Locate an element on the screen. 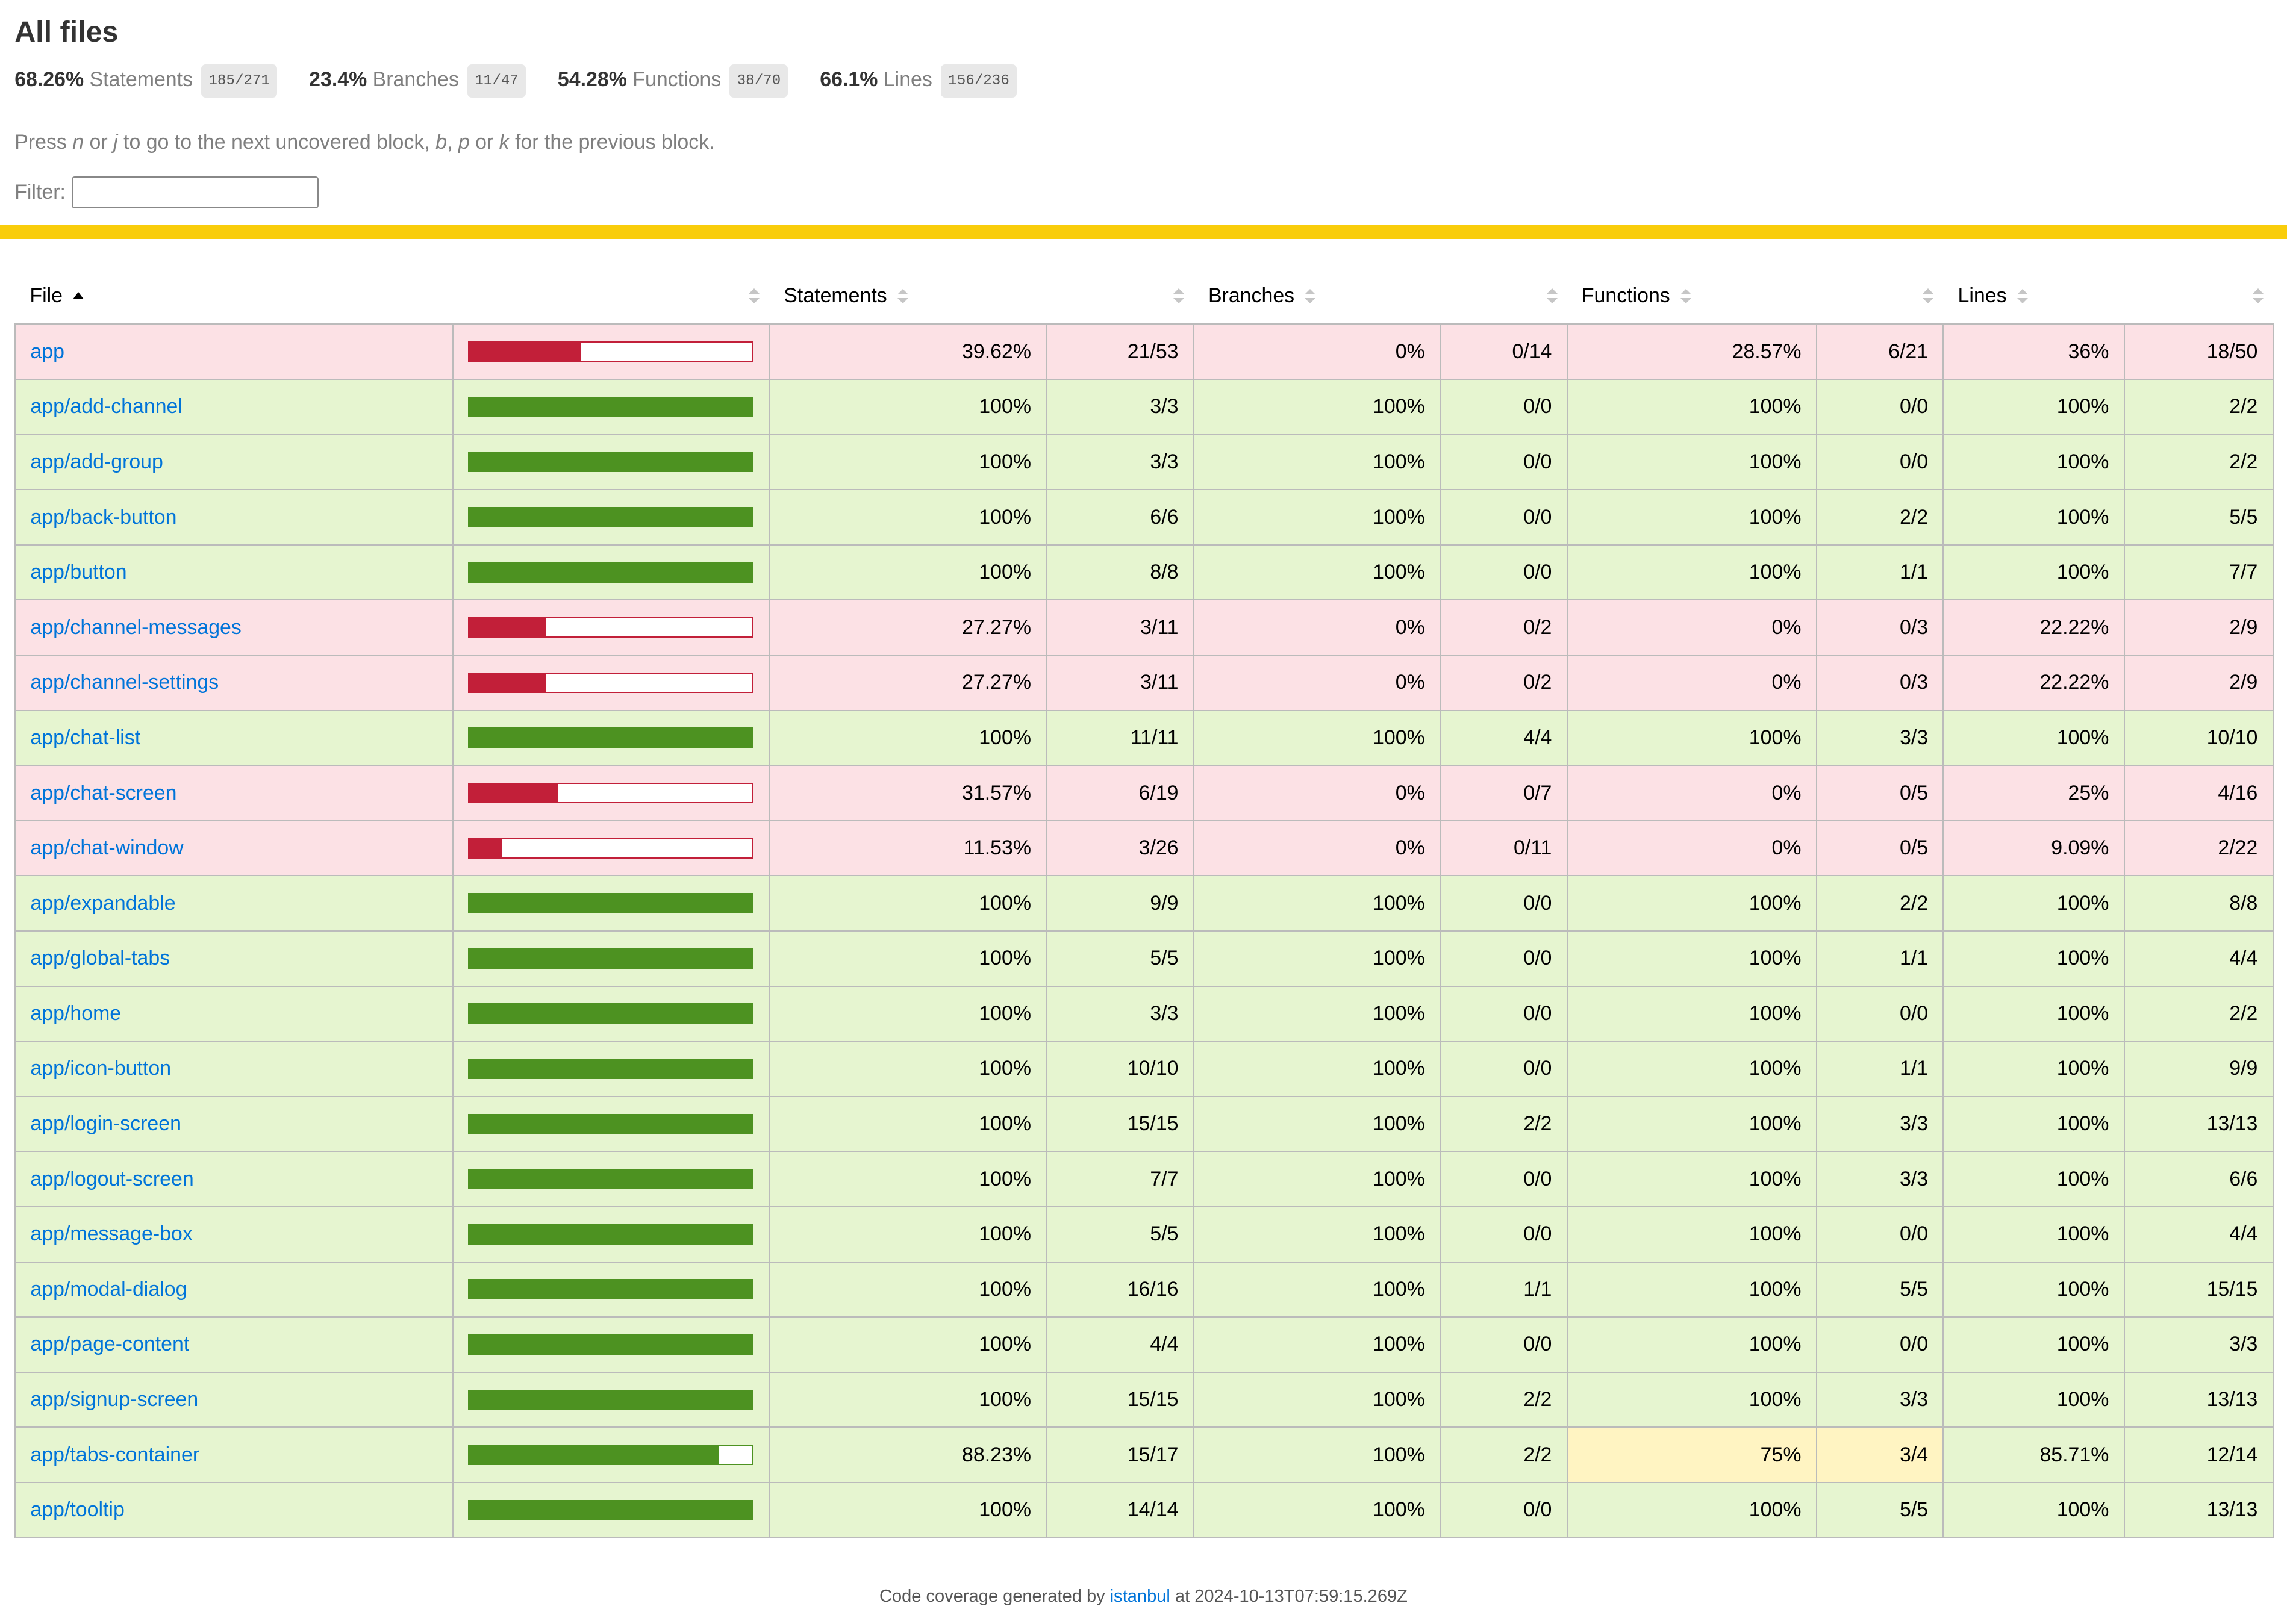 The image size is (2287, 1624). filter-input is located at coordinates (195, 192).